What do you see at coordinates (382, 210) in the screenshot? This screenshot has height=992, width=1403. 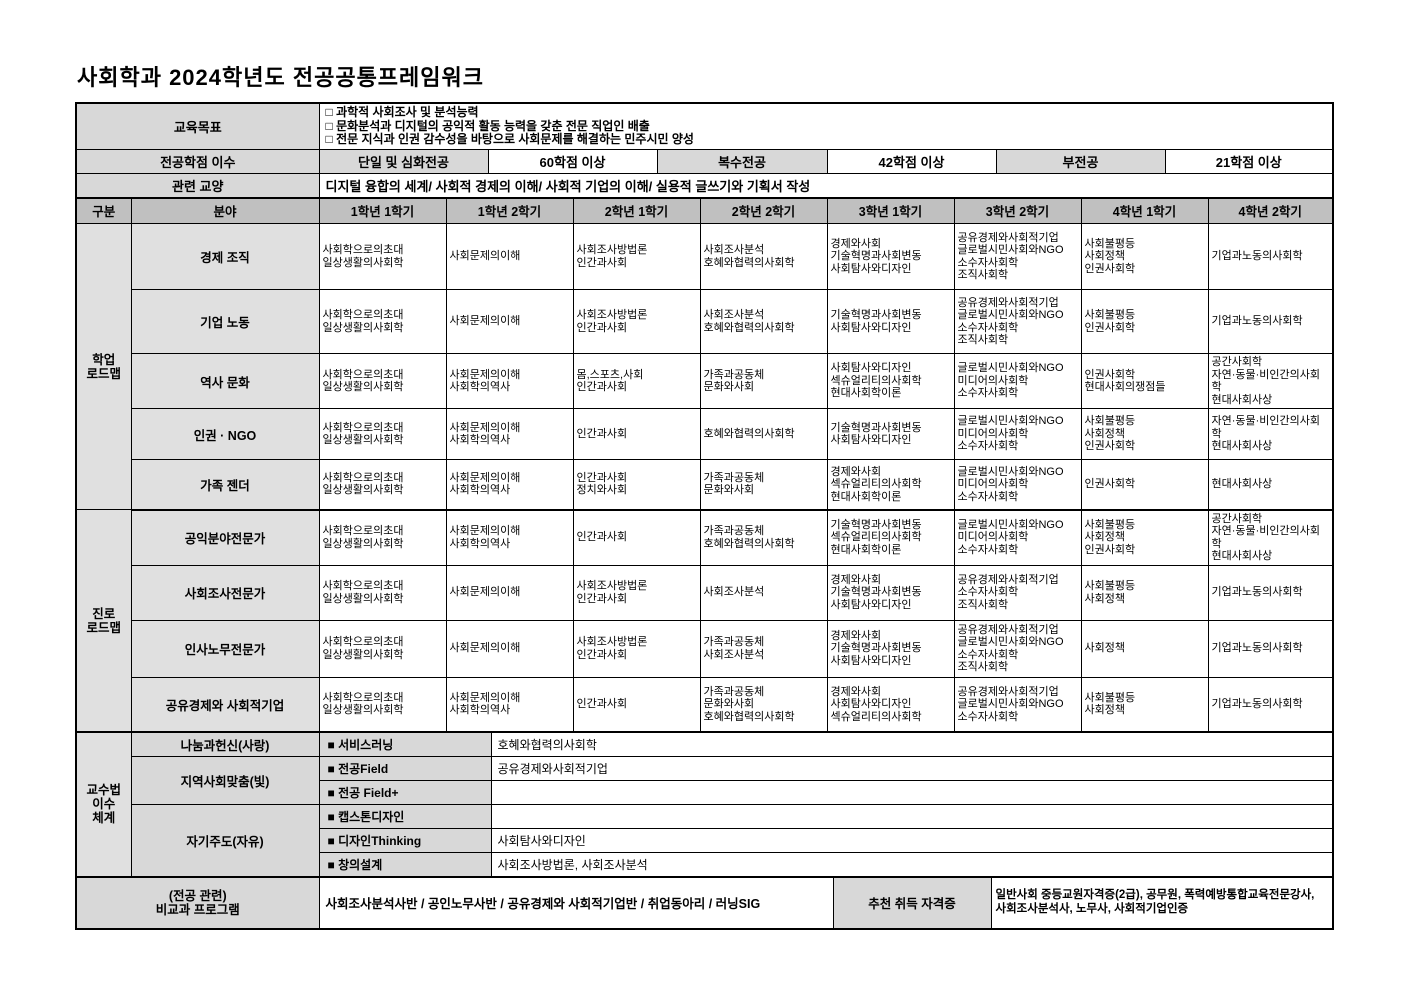 I see `header-sem-1-1: 1학년 1학기` at bounding box center [382, 210].